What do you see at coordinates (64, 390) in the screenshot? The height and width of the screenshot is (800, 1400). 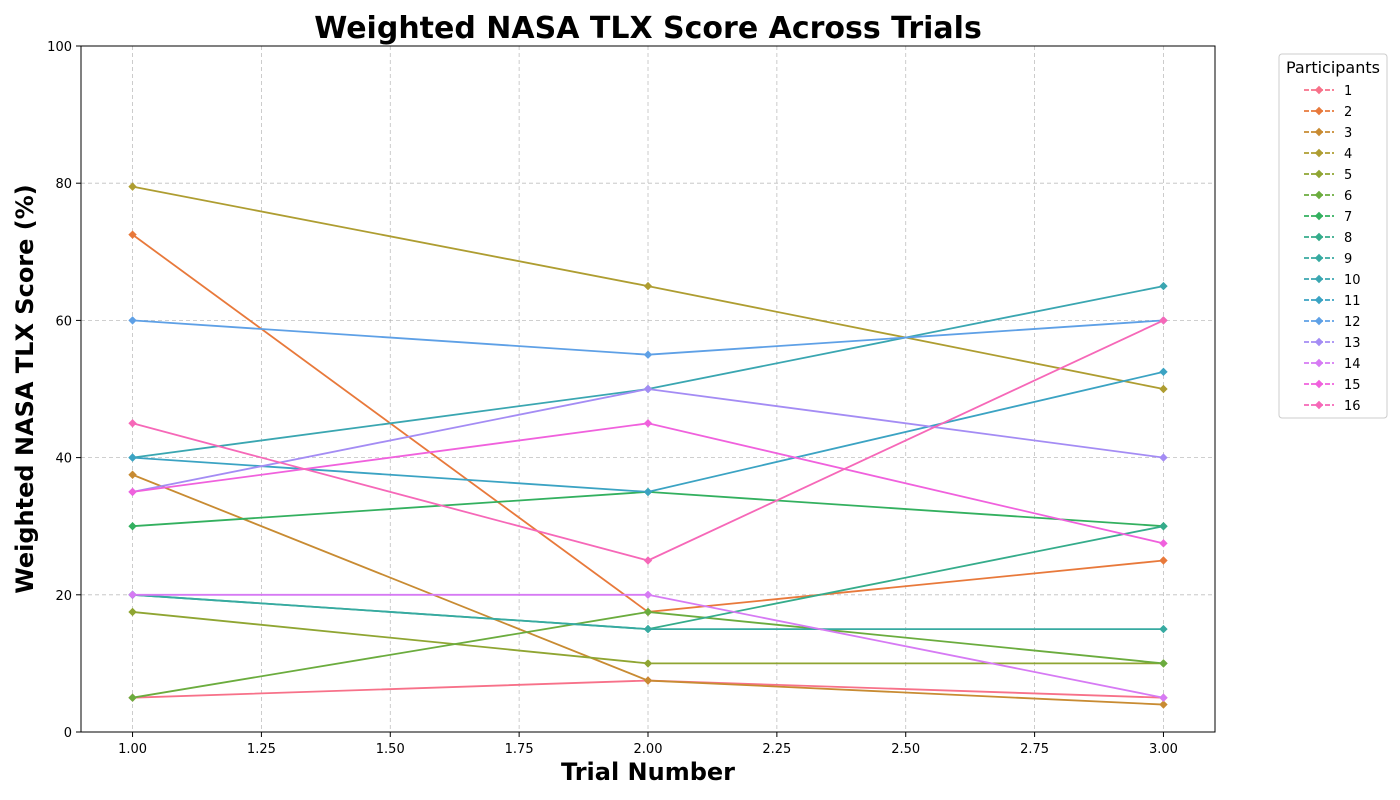 I see `y-axis-ticks: 0 20 40 60 80 100` at bounding box center [64, 390].